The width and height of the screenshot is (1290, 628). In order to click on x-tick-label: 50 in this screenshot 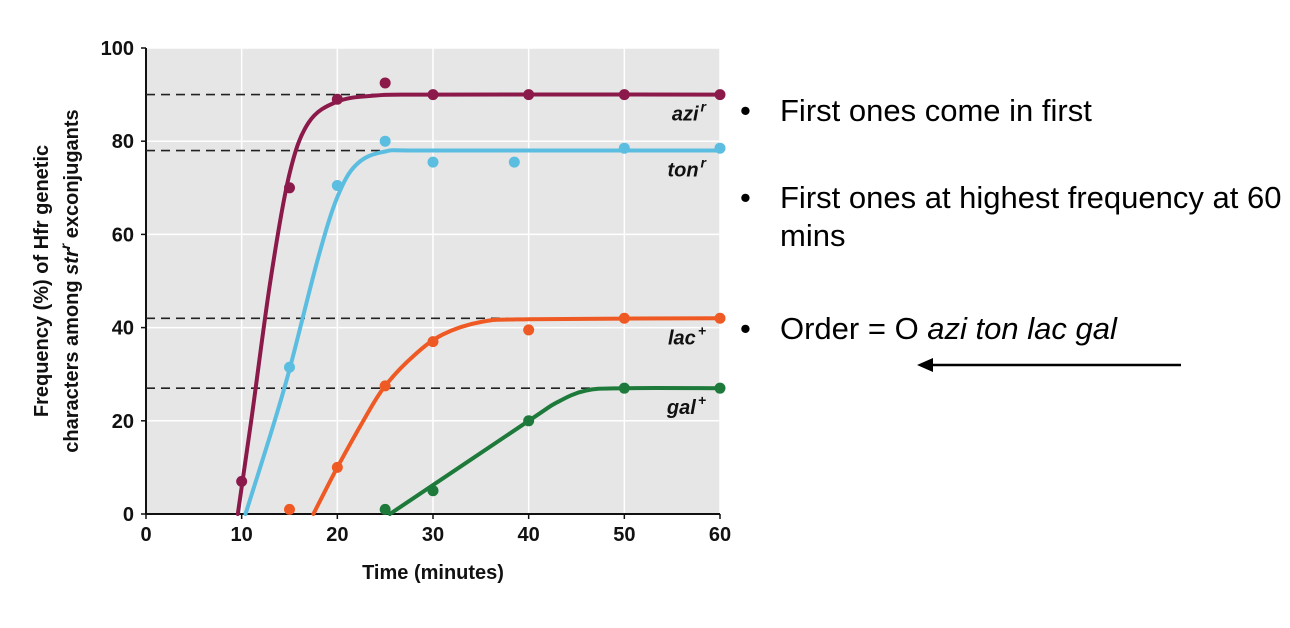, I will do `click(624, 535)`.